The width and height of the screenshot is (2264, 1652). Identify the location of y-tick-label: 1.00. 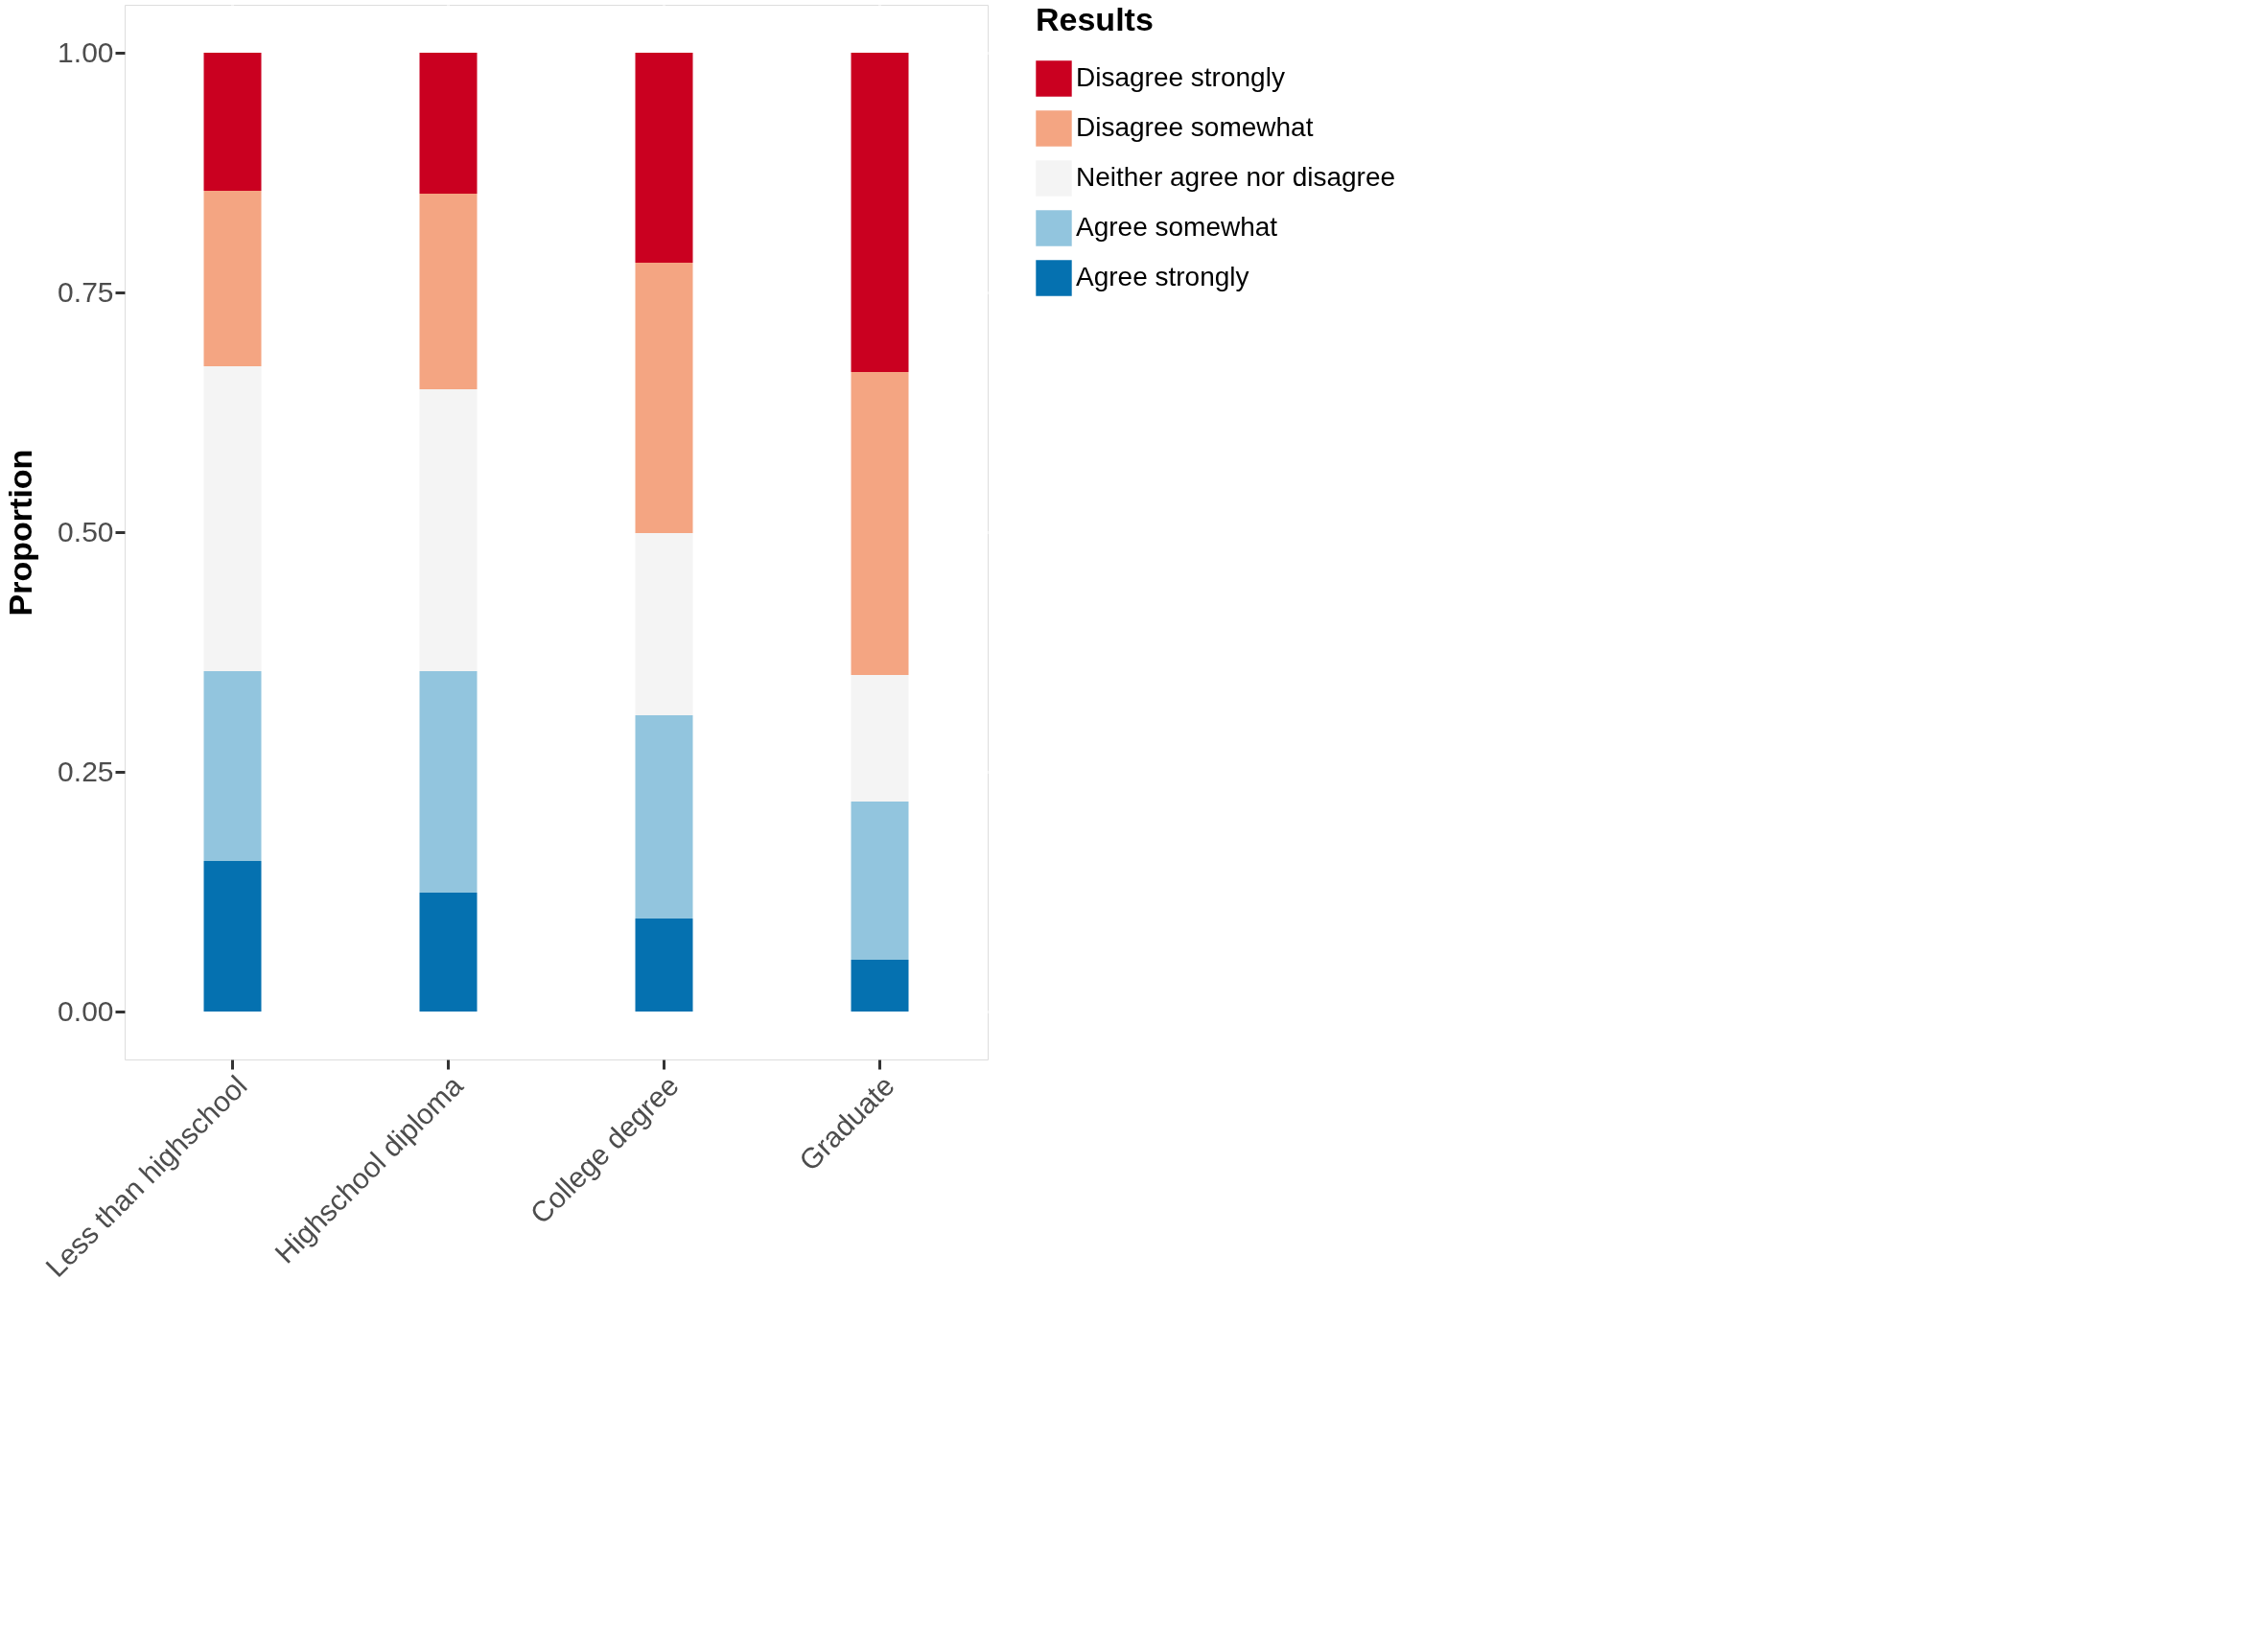
(86, 51).